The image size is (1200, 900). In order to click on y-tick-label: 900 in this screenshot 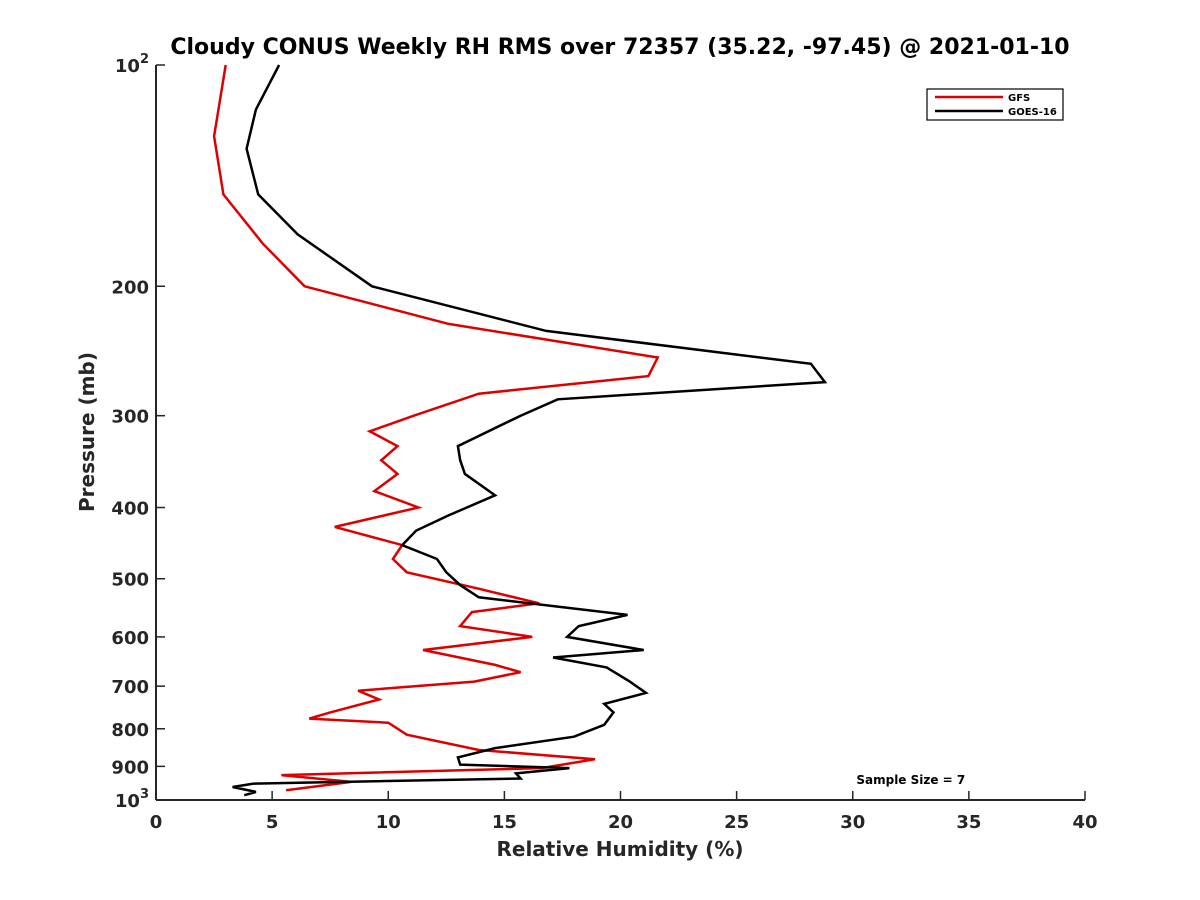, I will do `click(130, 767)`.